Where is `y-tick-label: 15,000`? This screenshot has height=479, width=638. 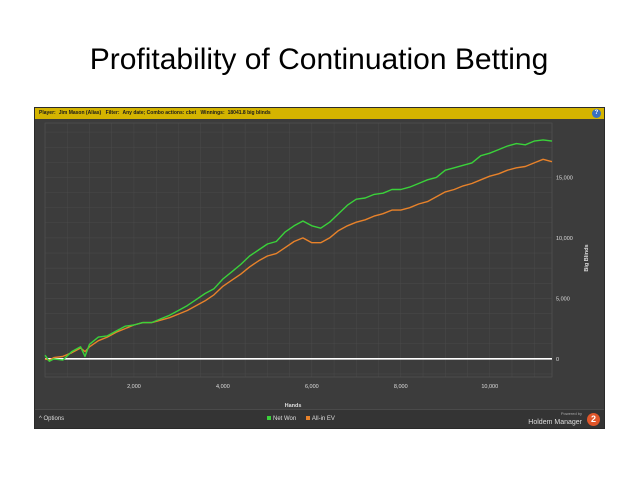 y-tick-label: 15,000 is located at coordinates (564, 178).